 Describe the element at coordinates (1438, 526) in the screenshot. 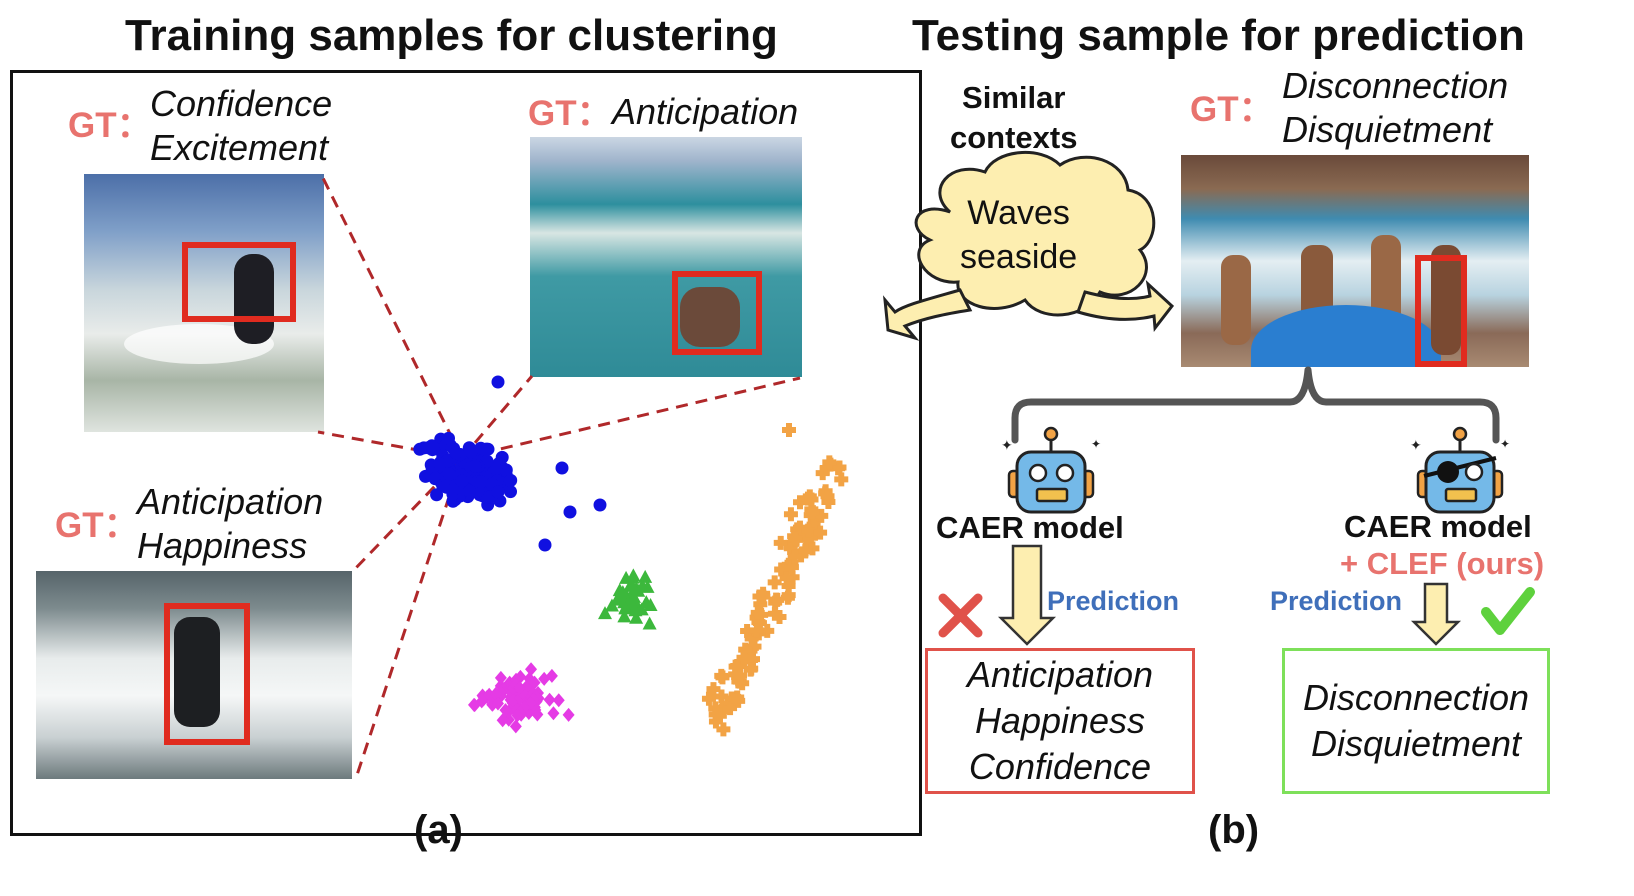

I see `clef-model-label: CAER model` at that location.